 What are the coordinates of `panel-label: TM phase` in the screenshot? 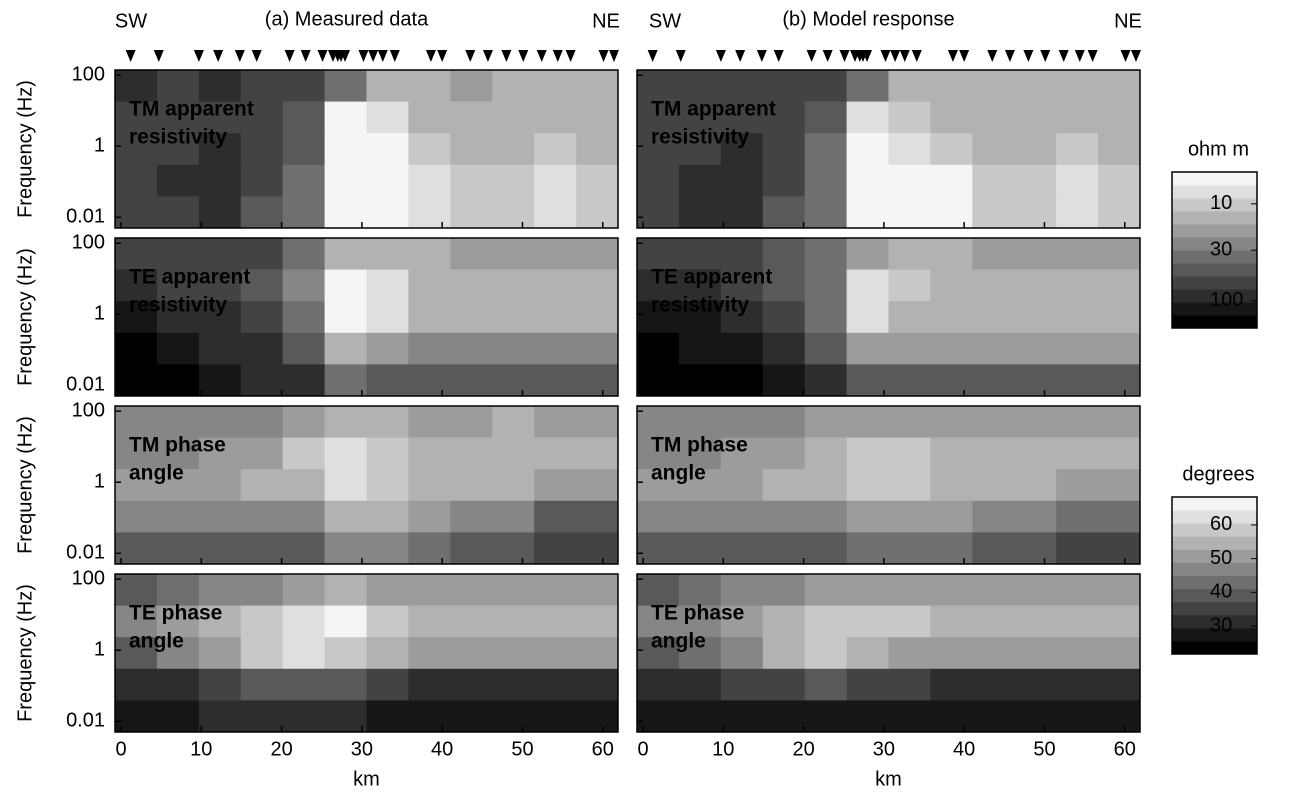 It's located at (699, 445).